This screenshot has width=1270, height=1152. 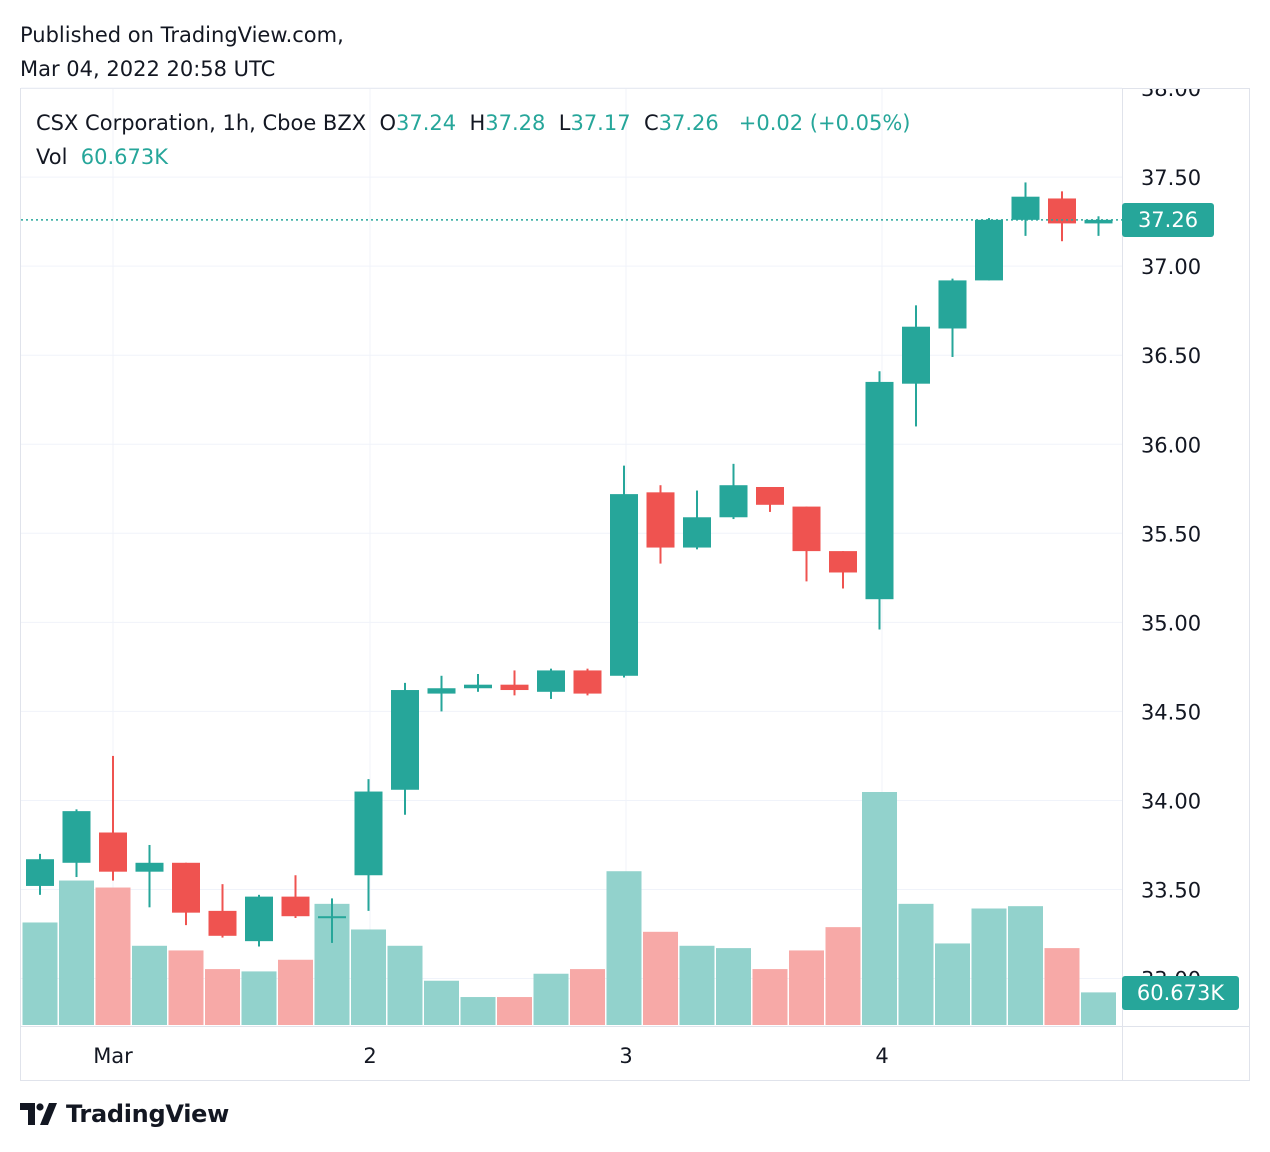 What do you see at coordinates (147, 1114) in the screenshot?
I see `brand-name: TradingView` at bounding box center [147, 1114].